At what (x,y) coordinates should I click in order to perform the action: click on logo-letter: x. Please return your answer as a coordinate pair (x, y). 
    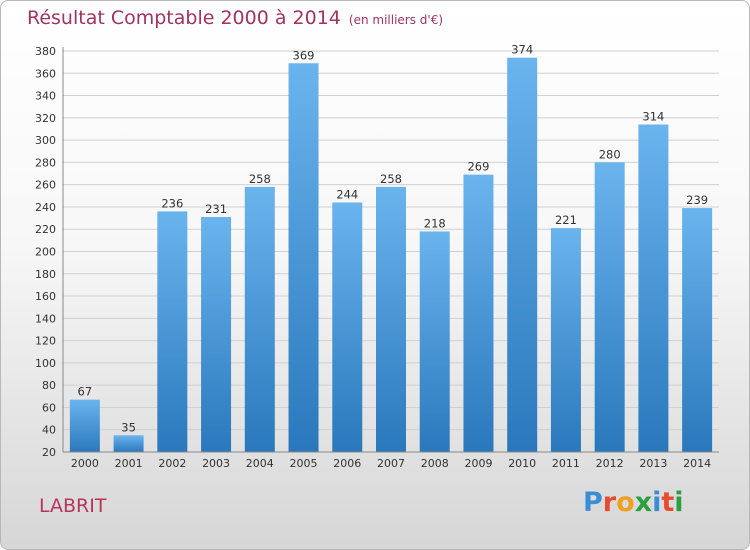
    Looking at the image, I should click on (643, 502).